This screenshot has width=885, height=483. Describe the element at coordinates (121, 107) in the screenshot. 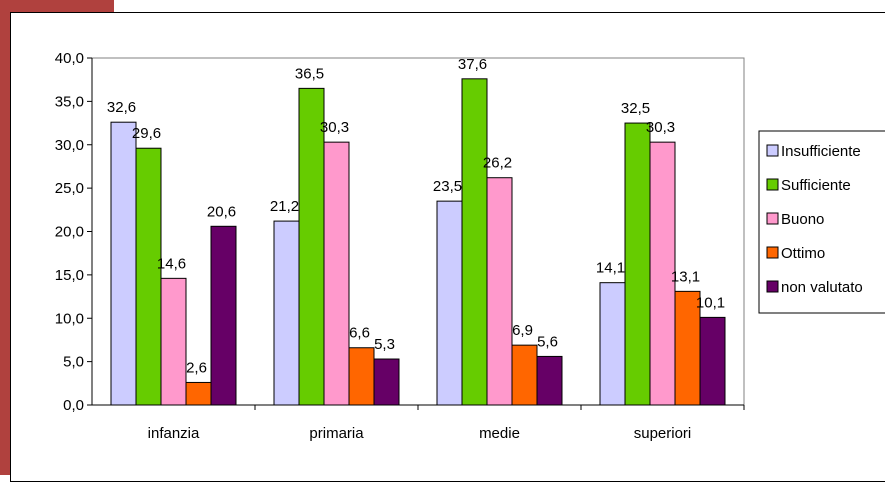

I see `data-label: 32,6` at that location.